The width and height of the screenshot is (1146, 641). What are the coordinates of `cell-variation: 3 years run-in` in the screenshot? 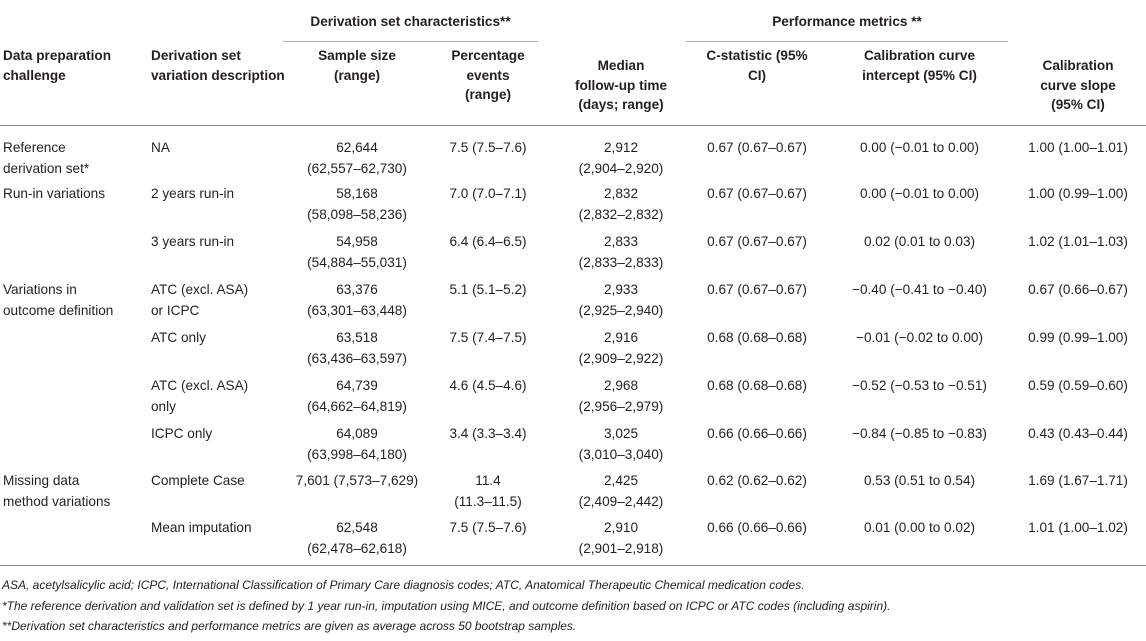 It's located at (218, 242).